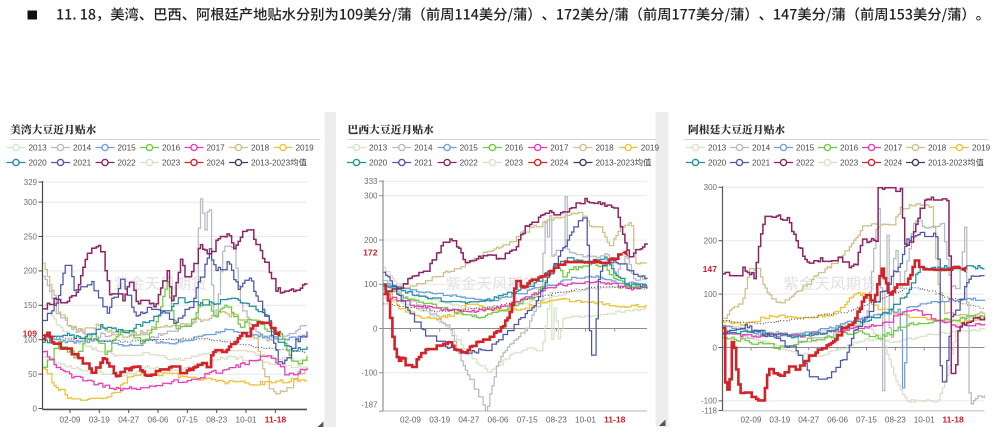 Image resolution: width=999 pixels, height=439 pixels. Describe the element at coordinates (30, 334) in the screenshot. I see `svg-text: 109` at that location.